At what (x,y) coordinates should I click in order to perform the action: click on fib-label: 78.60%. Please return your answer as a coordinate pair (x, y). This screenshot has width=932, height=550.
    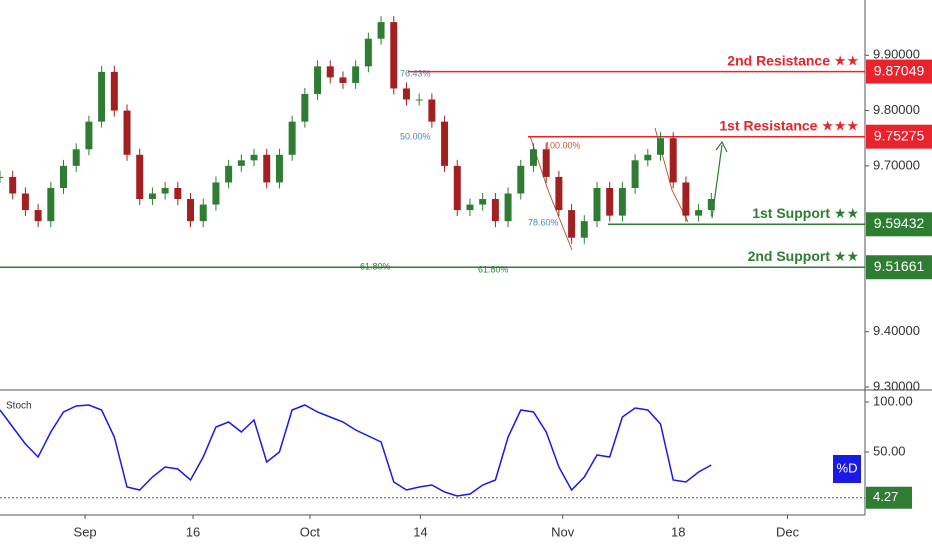
    Looking at the image, I should click on (543, 222).